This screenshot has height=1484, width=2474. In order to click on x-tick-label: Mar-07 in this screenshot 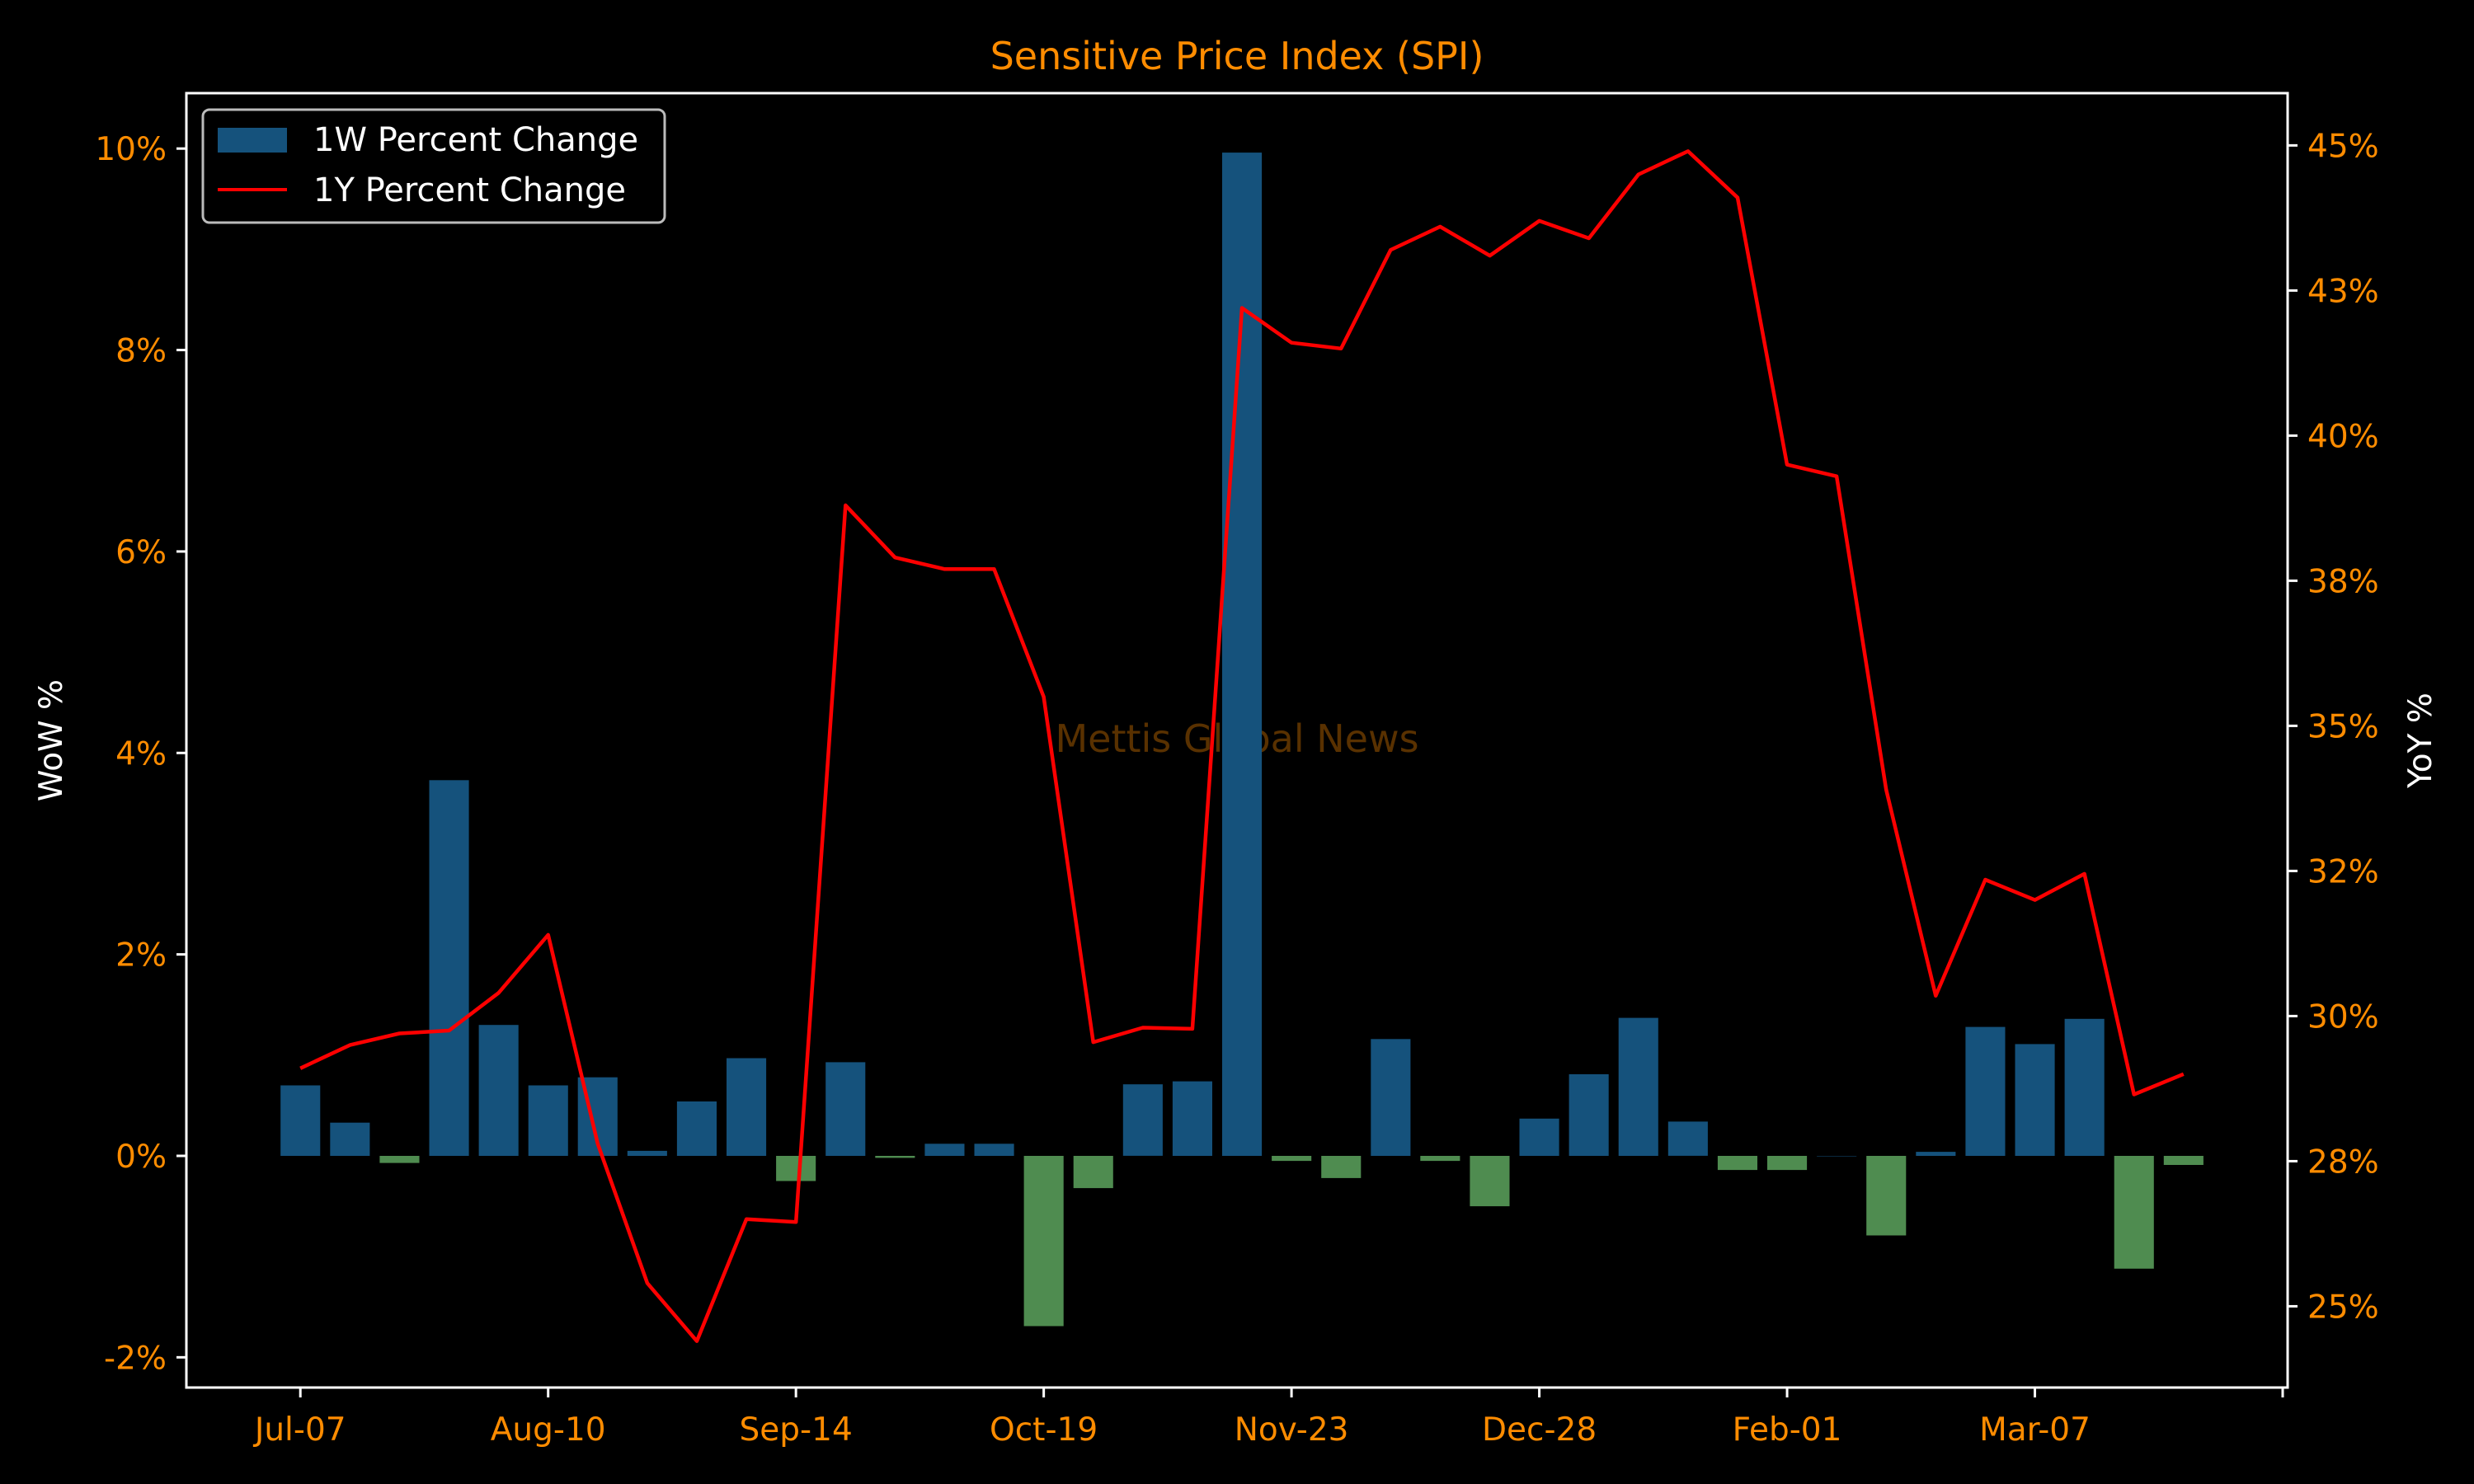, I will do `click(2035, 1430)`.